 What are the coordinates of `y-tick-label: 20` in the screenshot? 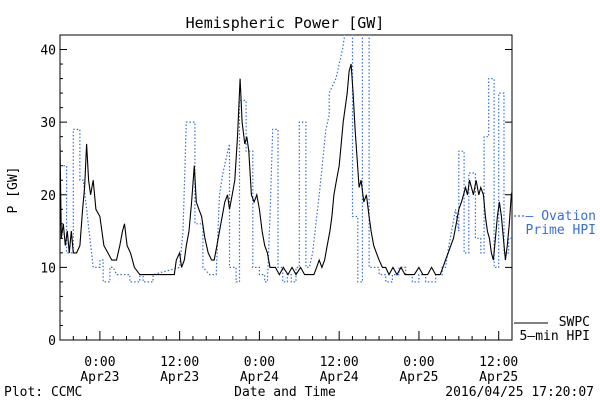 It's located at (48, 196).